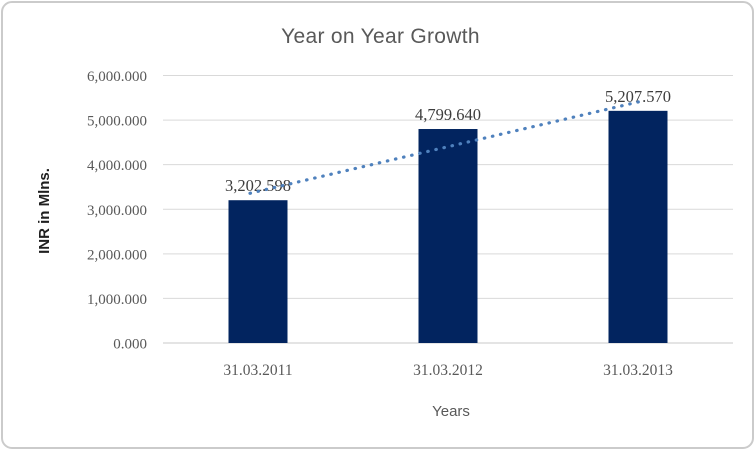 The image size is (755, 450). Describe the element at coordinates (130, 345) in the screenshot. I see `y-tick-label: 0.000` at that location.